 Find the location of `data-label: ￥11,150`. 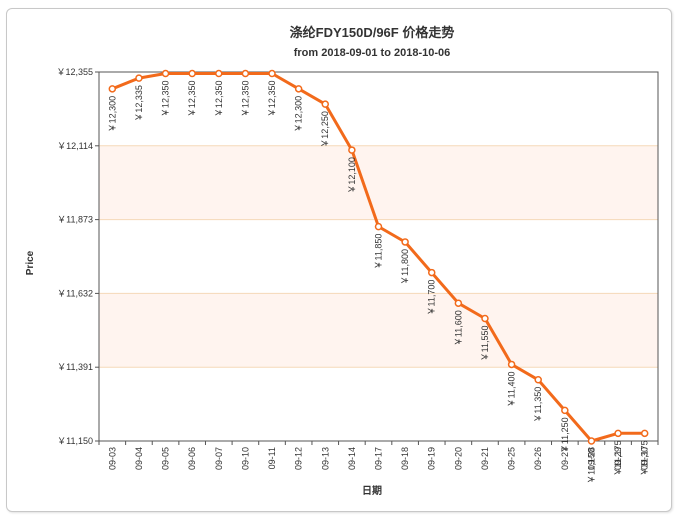

data-label: ￥11,150 is located at coordinates (591, 466).